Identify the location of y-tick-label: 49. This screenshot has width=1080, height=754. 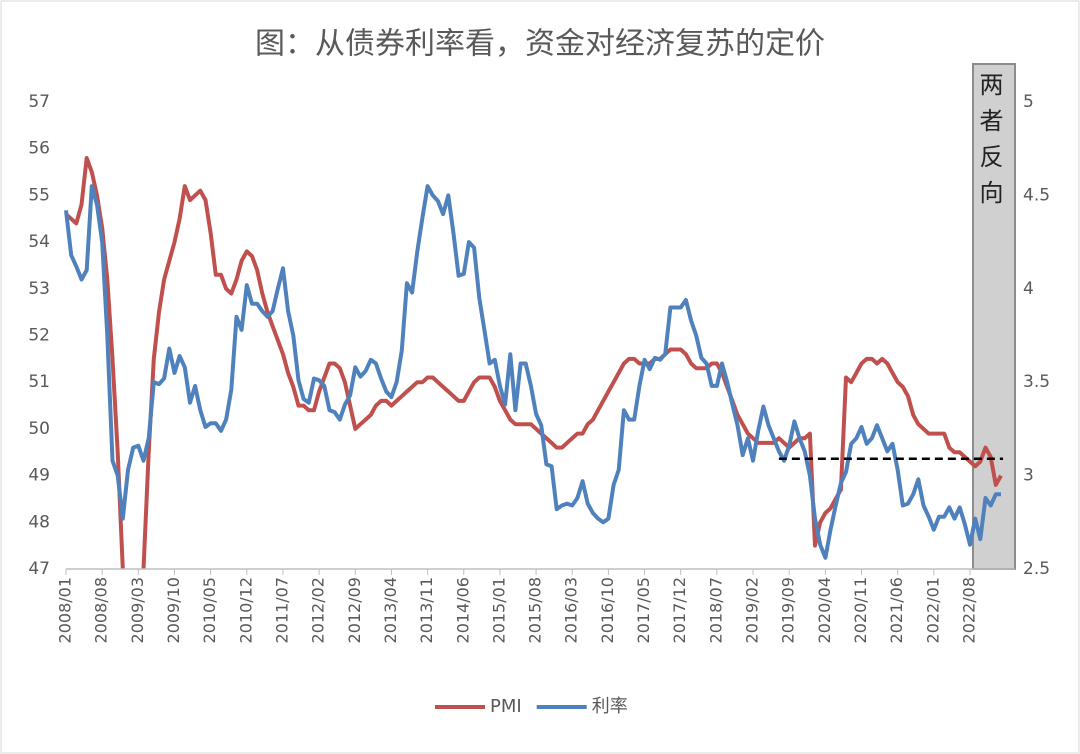
(39, 476).